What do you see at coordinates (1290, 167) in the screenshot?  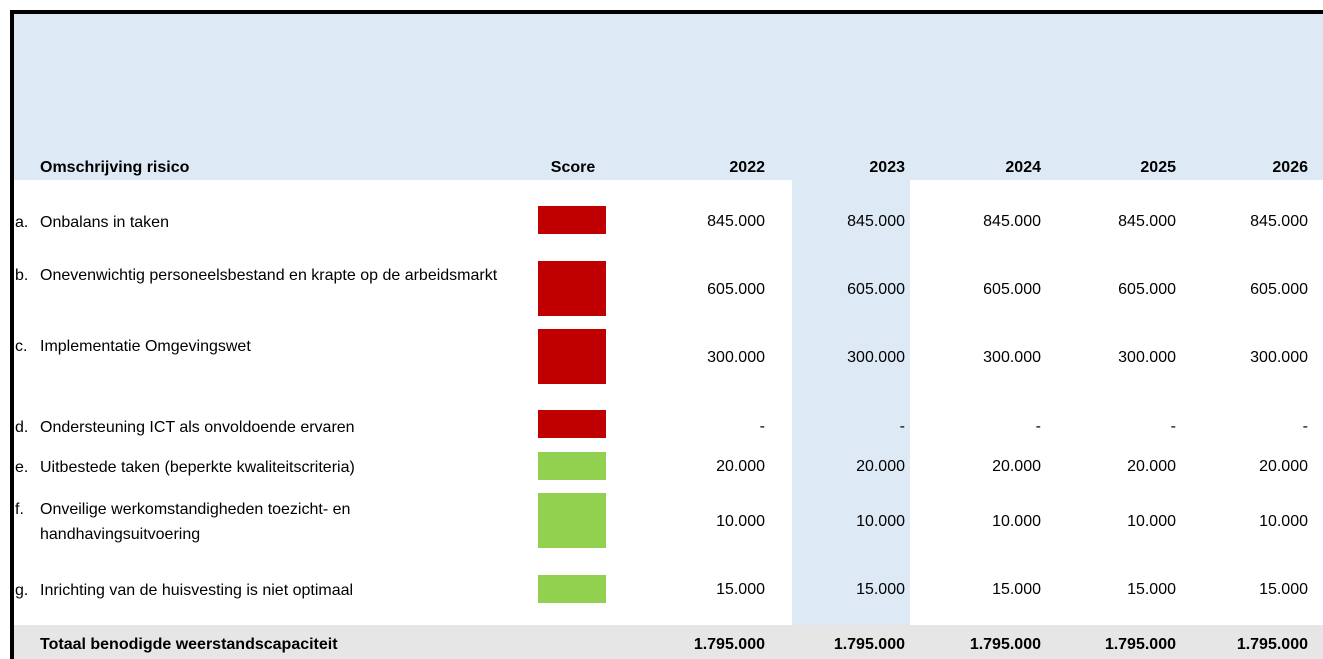 I see `header-cell: 2026` at bounding box center [1290, 167].